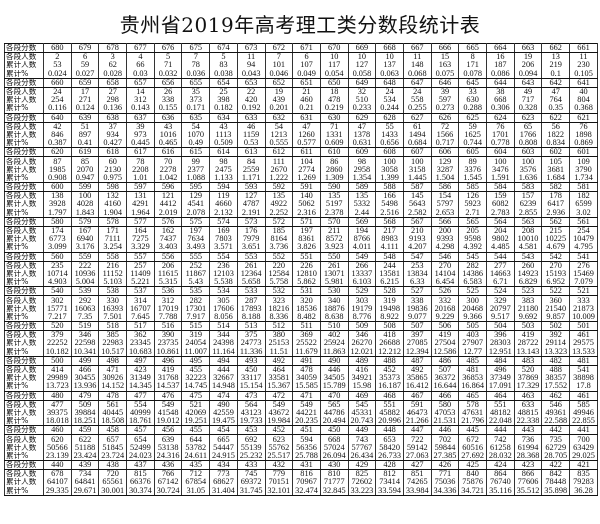 The image size is (600, 524). Describe the element at coordinates (417, 387) in the screenshot. I see `cell-percent: 16.412` at that location.